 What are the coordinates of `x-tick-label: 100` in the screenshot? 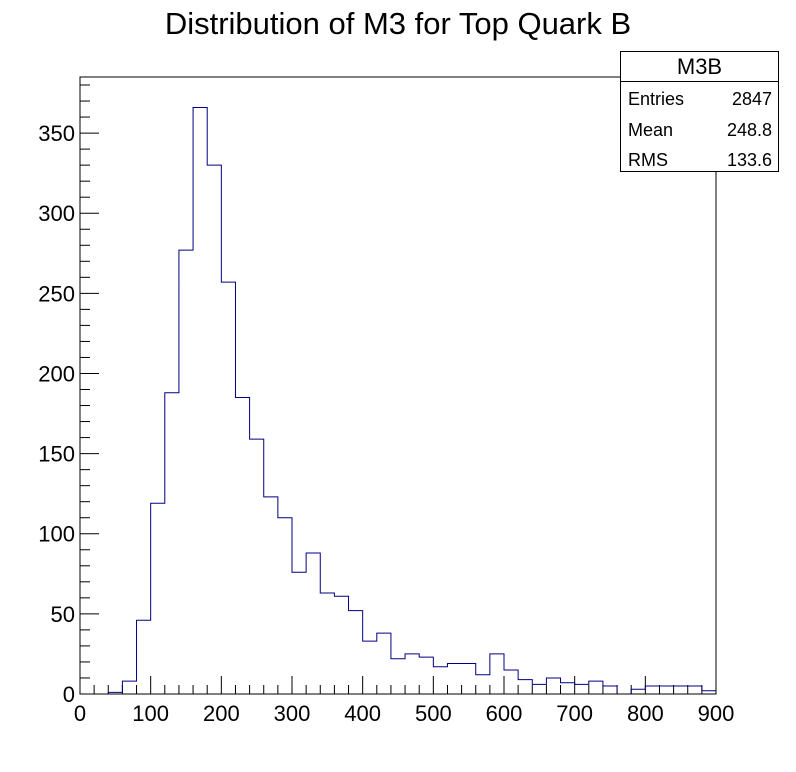 It's located at (150, 713).